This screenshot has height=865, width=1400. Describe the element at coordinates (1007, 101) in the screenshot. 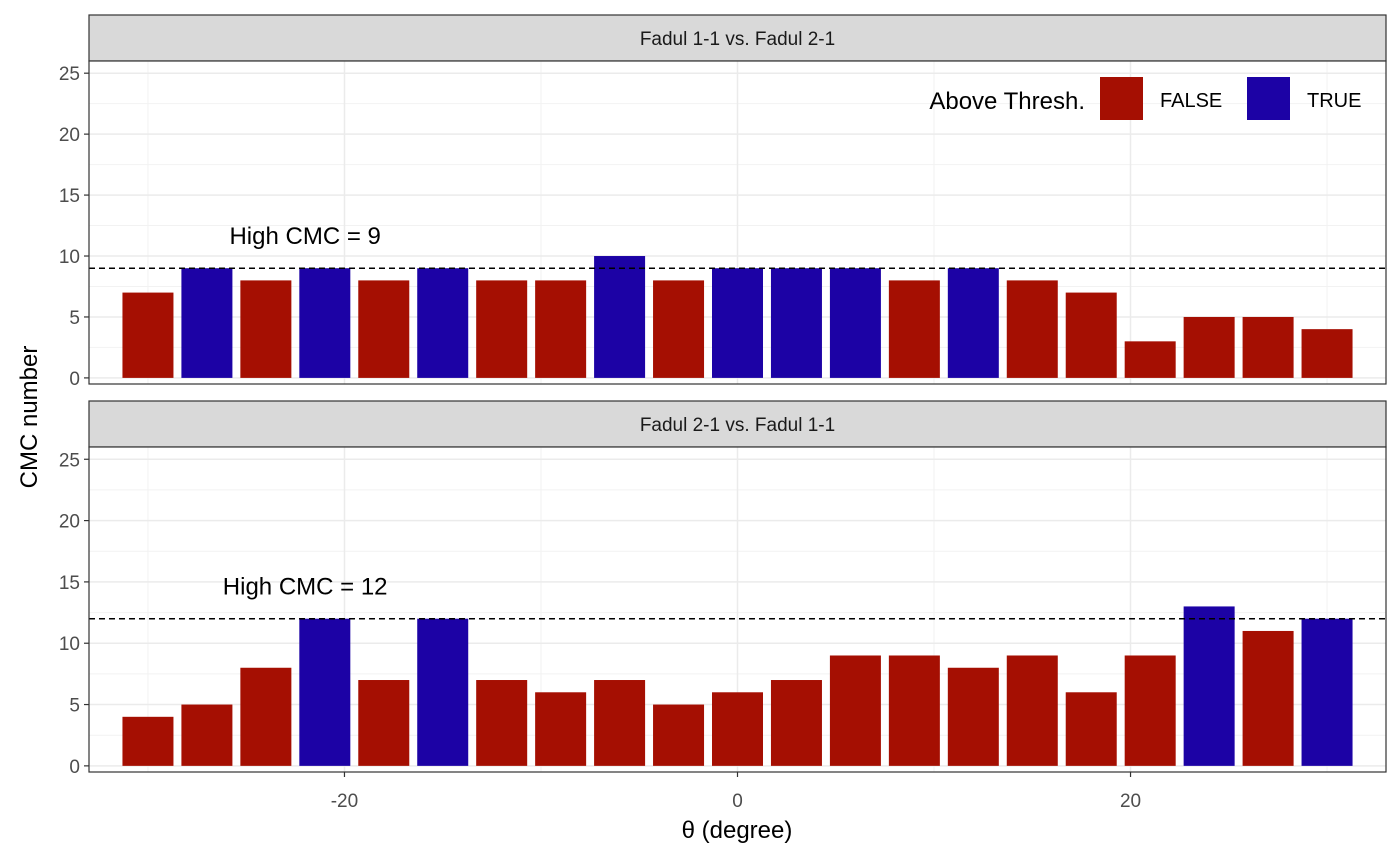

I see `legend-title: Above Thresh.` at that location.